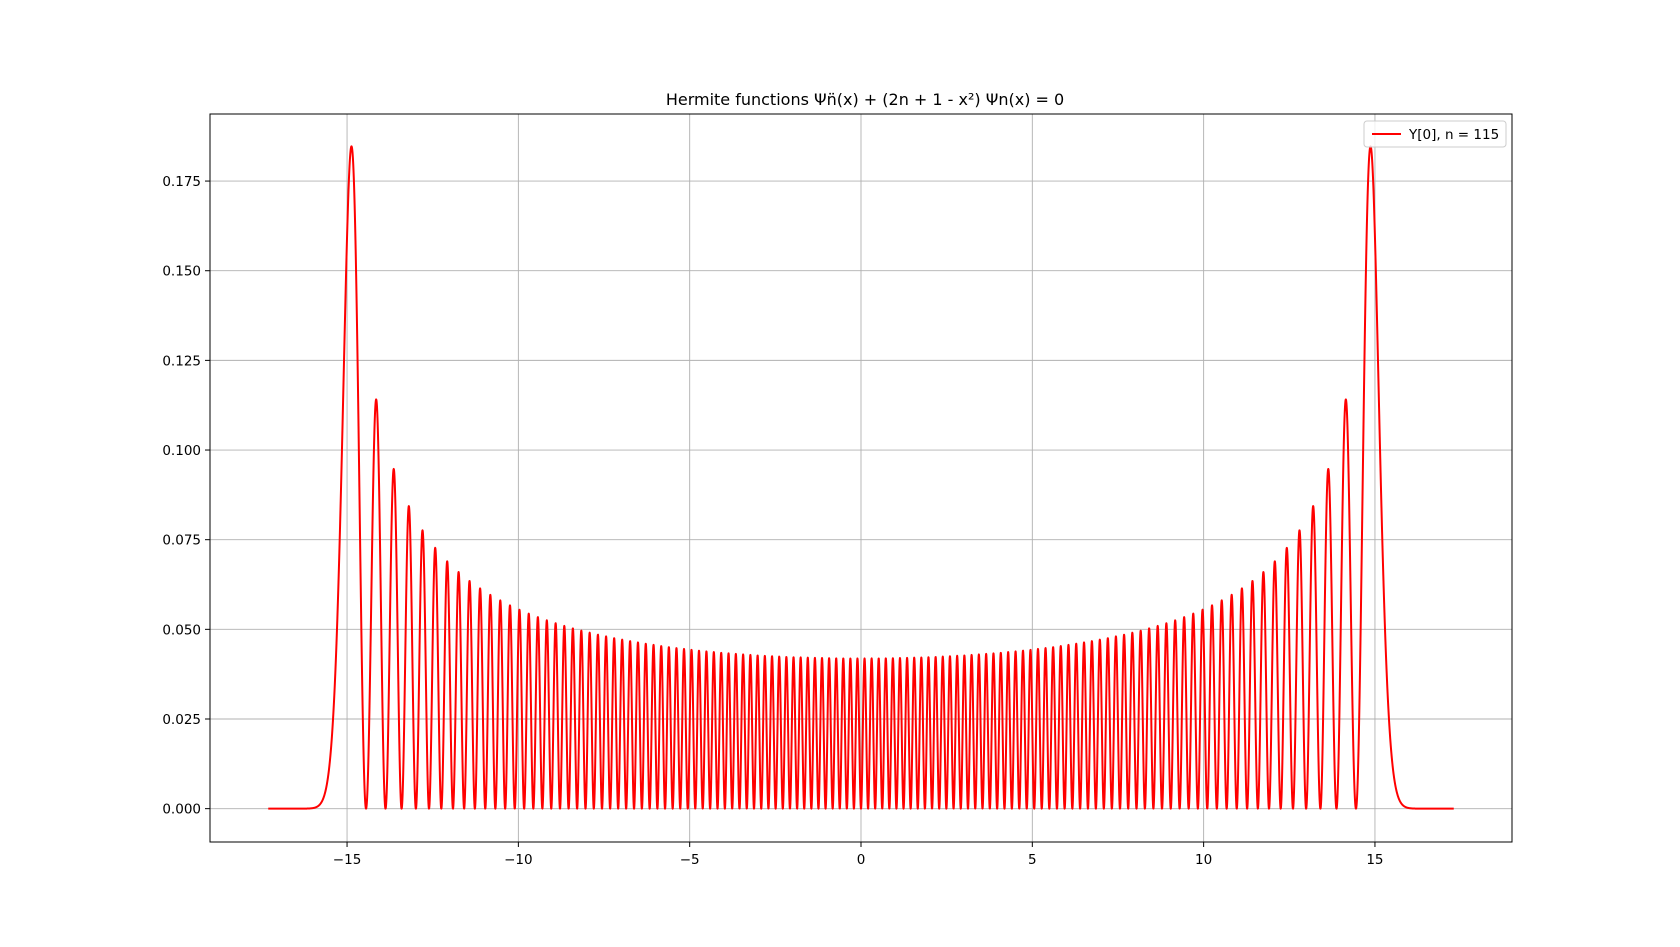 Image resolution: width=1680 pixels, height=947 pixels. I want to click on legend: Y[0], n = 115, so click(1435, 134).